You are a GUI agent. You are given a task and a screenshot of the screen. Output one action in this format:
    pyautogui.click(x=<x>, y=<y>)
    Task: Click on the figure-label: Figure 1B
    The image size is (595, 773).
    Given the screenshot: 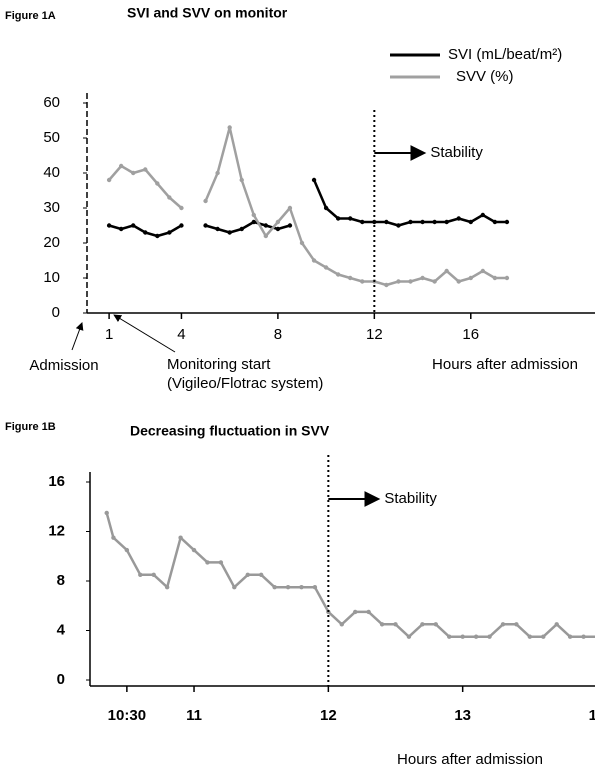 What is the action you would take?
    pyautogui.click(x=30, y=427)
    